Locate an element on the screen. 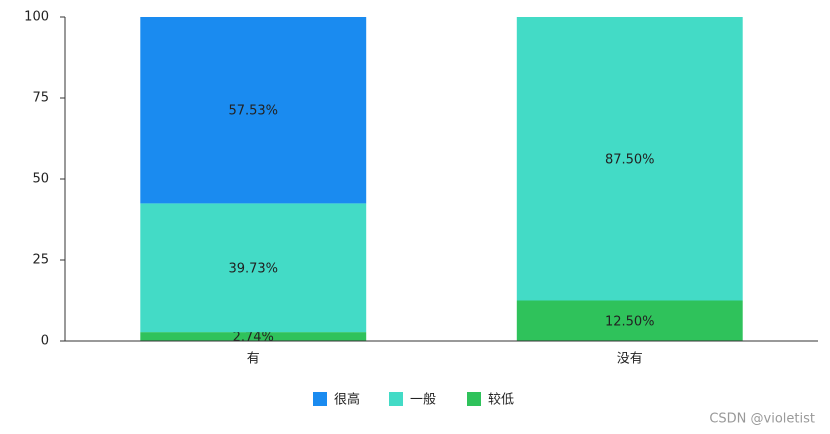 The image size is (830, 434). y-tick-label: 0 is located at coordinates (45, 341).